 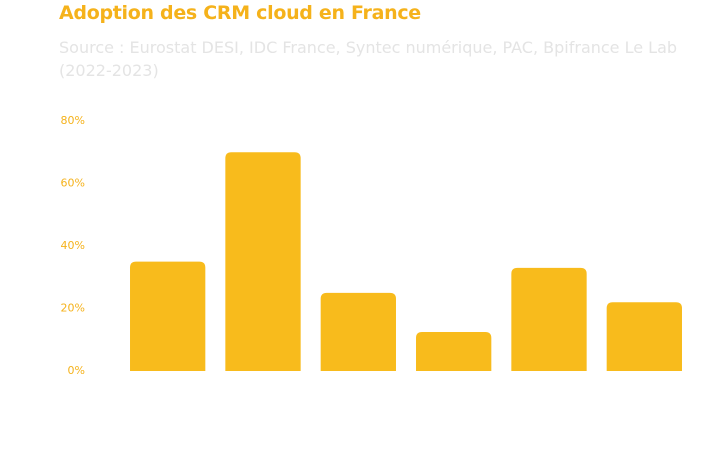 What do you see at coordinates (240, 13) in the screenshot?
I see `chart-title: Adoption des CRM cloud en France` at bounding box center [240, 13].